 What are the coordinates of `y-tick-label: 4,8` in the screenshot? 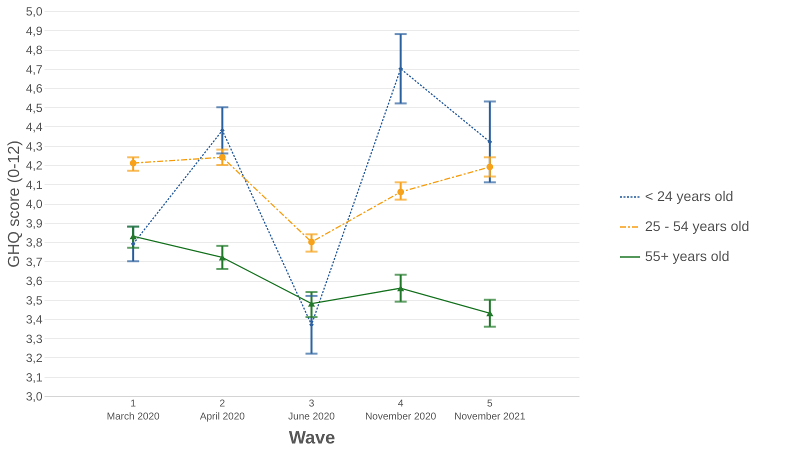 It's located at (34, 50).